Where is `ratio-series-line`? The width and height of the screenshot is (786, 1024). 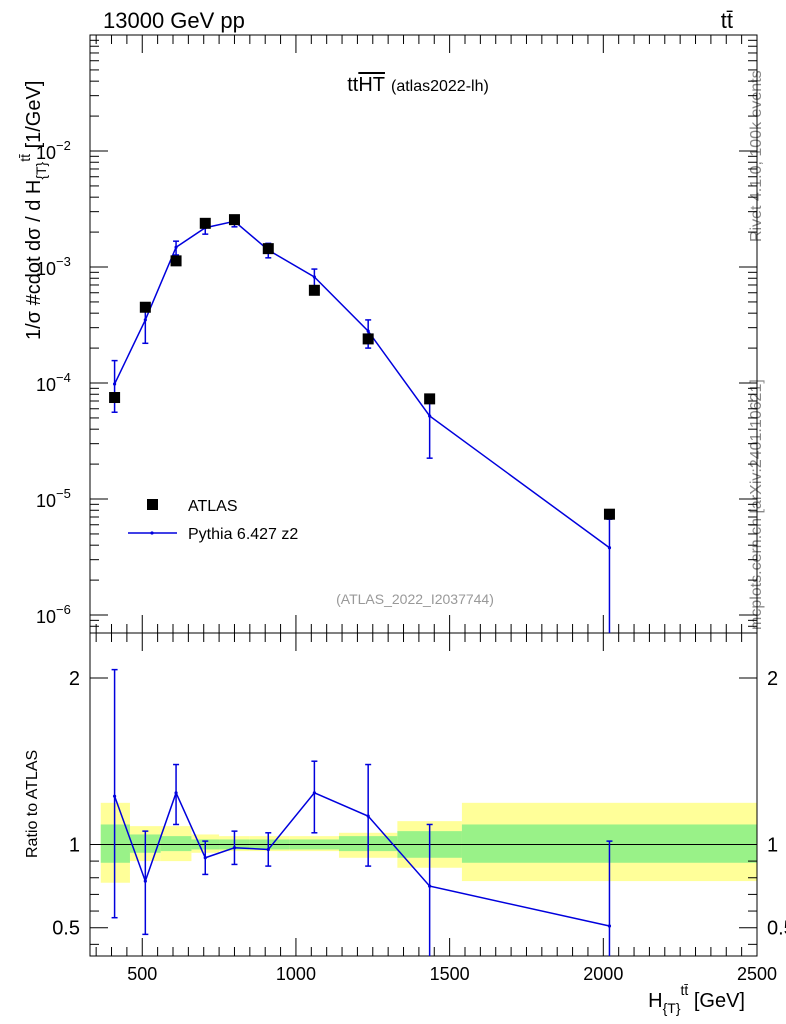 ratio-series-line is located at coordinates (361, 858).